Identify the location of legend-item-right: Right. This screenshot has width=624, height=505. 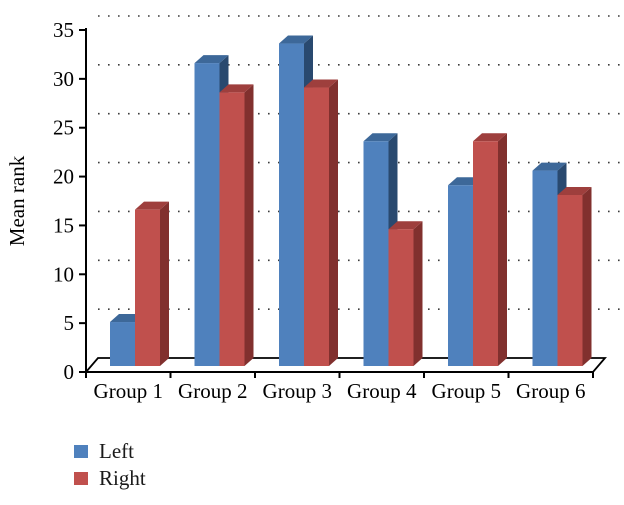
(110, 478).